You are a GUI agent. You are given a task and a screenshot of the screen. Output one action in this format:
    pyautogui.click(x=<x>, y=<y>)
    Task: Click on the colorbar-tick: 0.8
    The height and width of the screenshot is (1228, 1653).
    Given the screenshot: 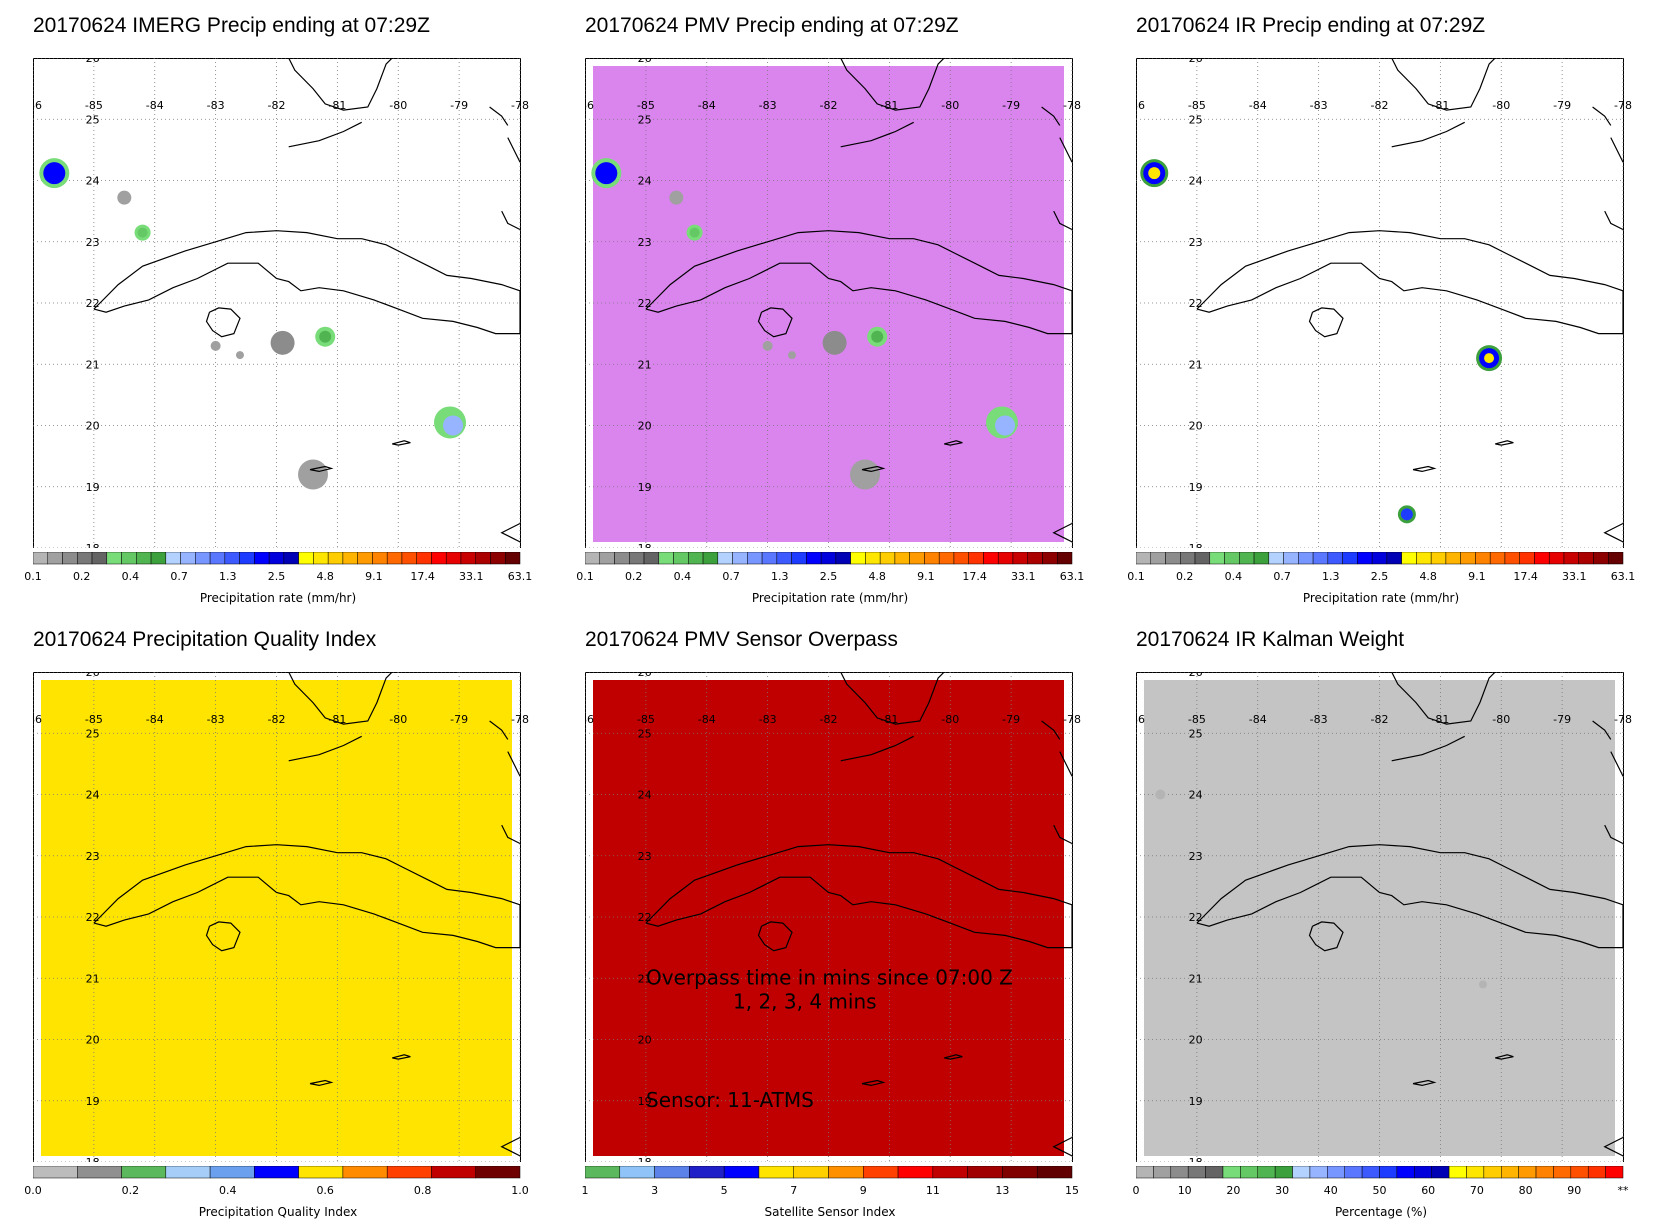 What is the action you would take?
    pyautogui.click(x=422, y=1190)
    